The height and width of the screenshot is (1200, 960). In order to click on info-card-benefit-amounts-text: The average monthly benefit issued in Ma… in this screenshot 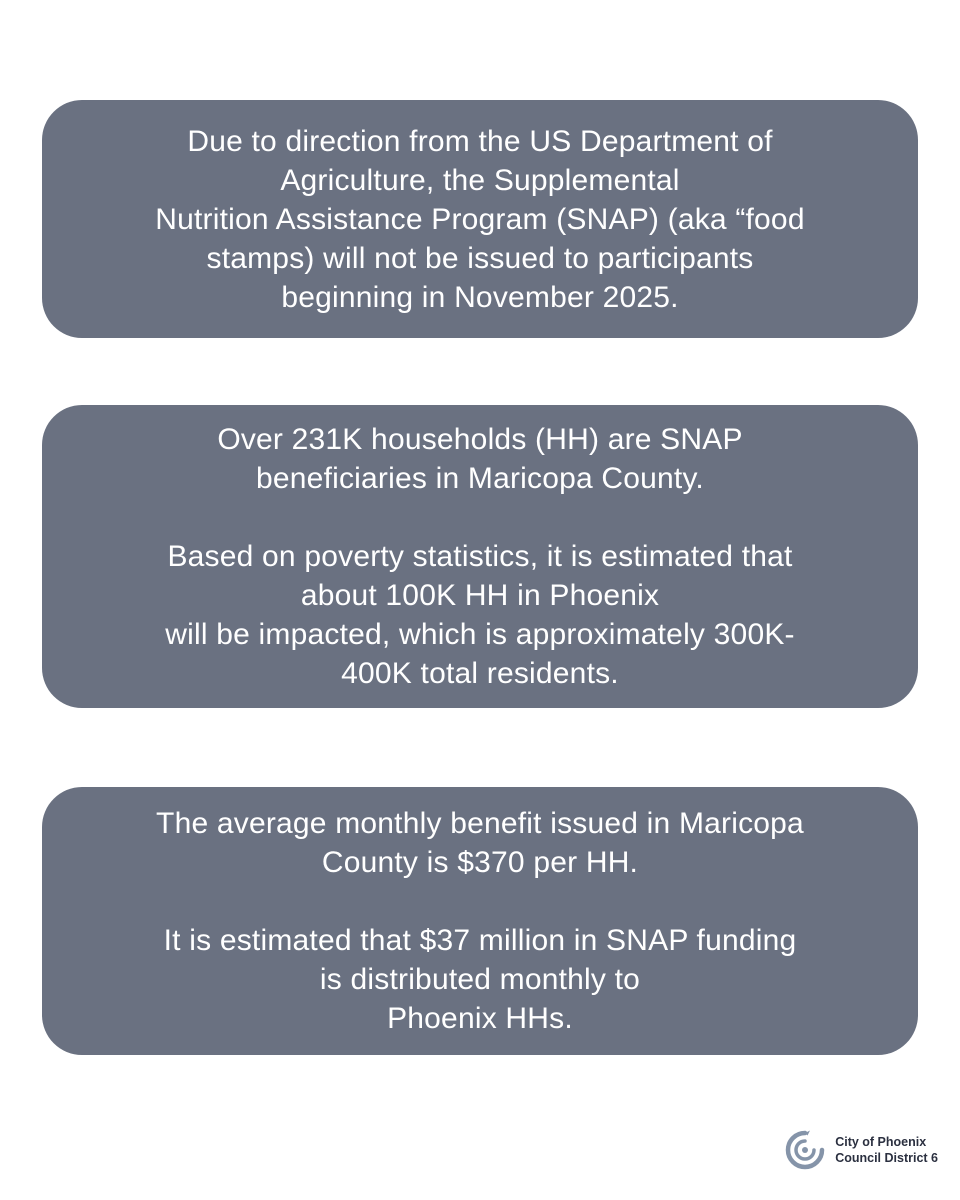, I will do `click(480, 921)`.